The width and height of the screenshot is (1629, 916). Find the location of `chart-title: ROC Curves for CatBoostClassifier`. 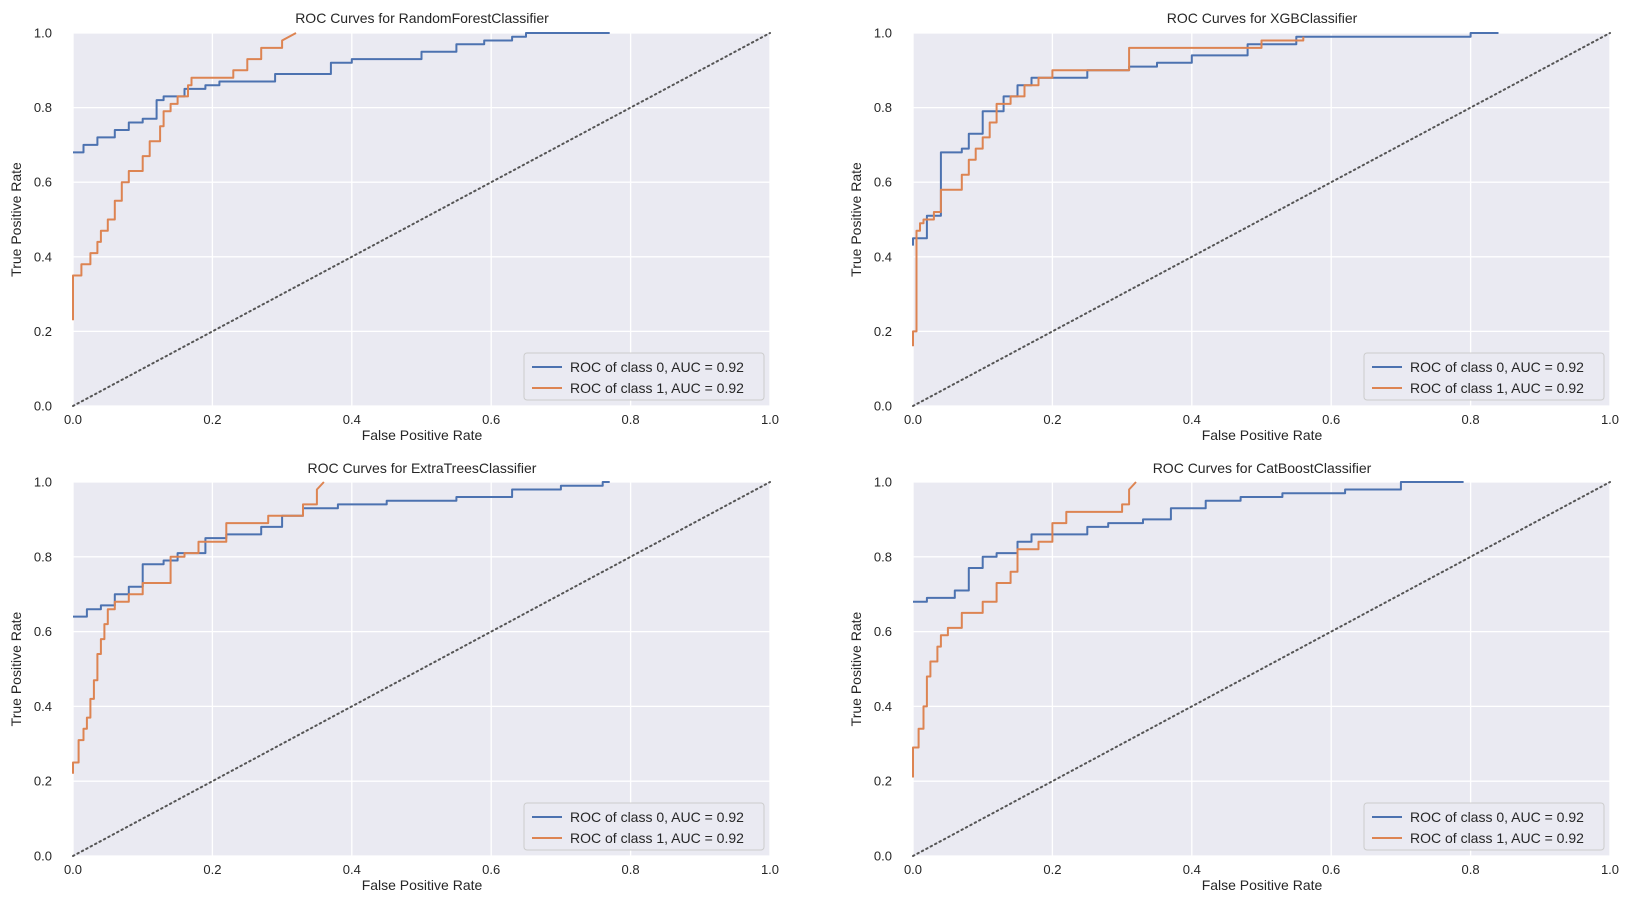

chart-title: ROC Curves for CatBoostClassifier is located at coordinates (1262, 468).